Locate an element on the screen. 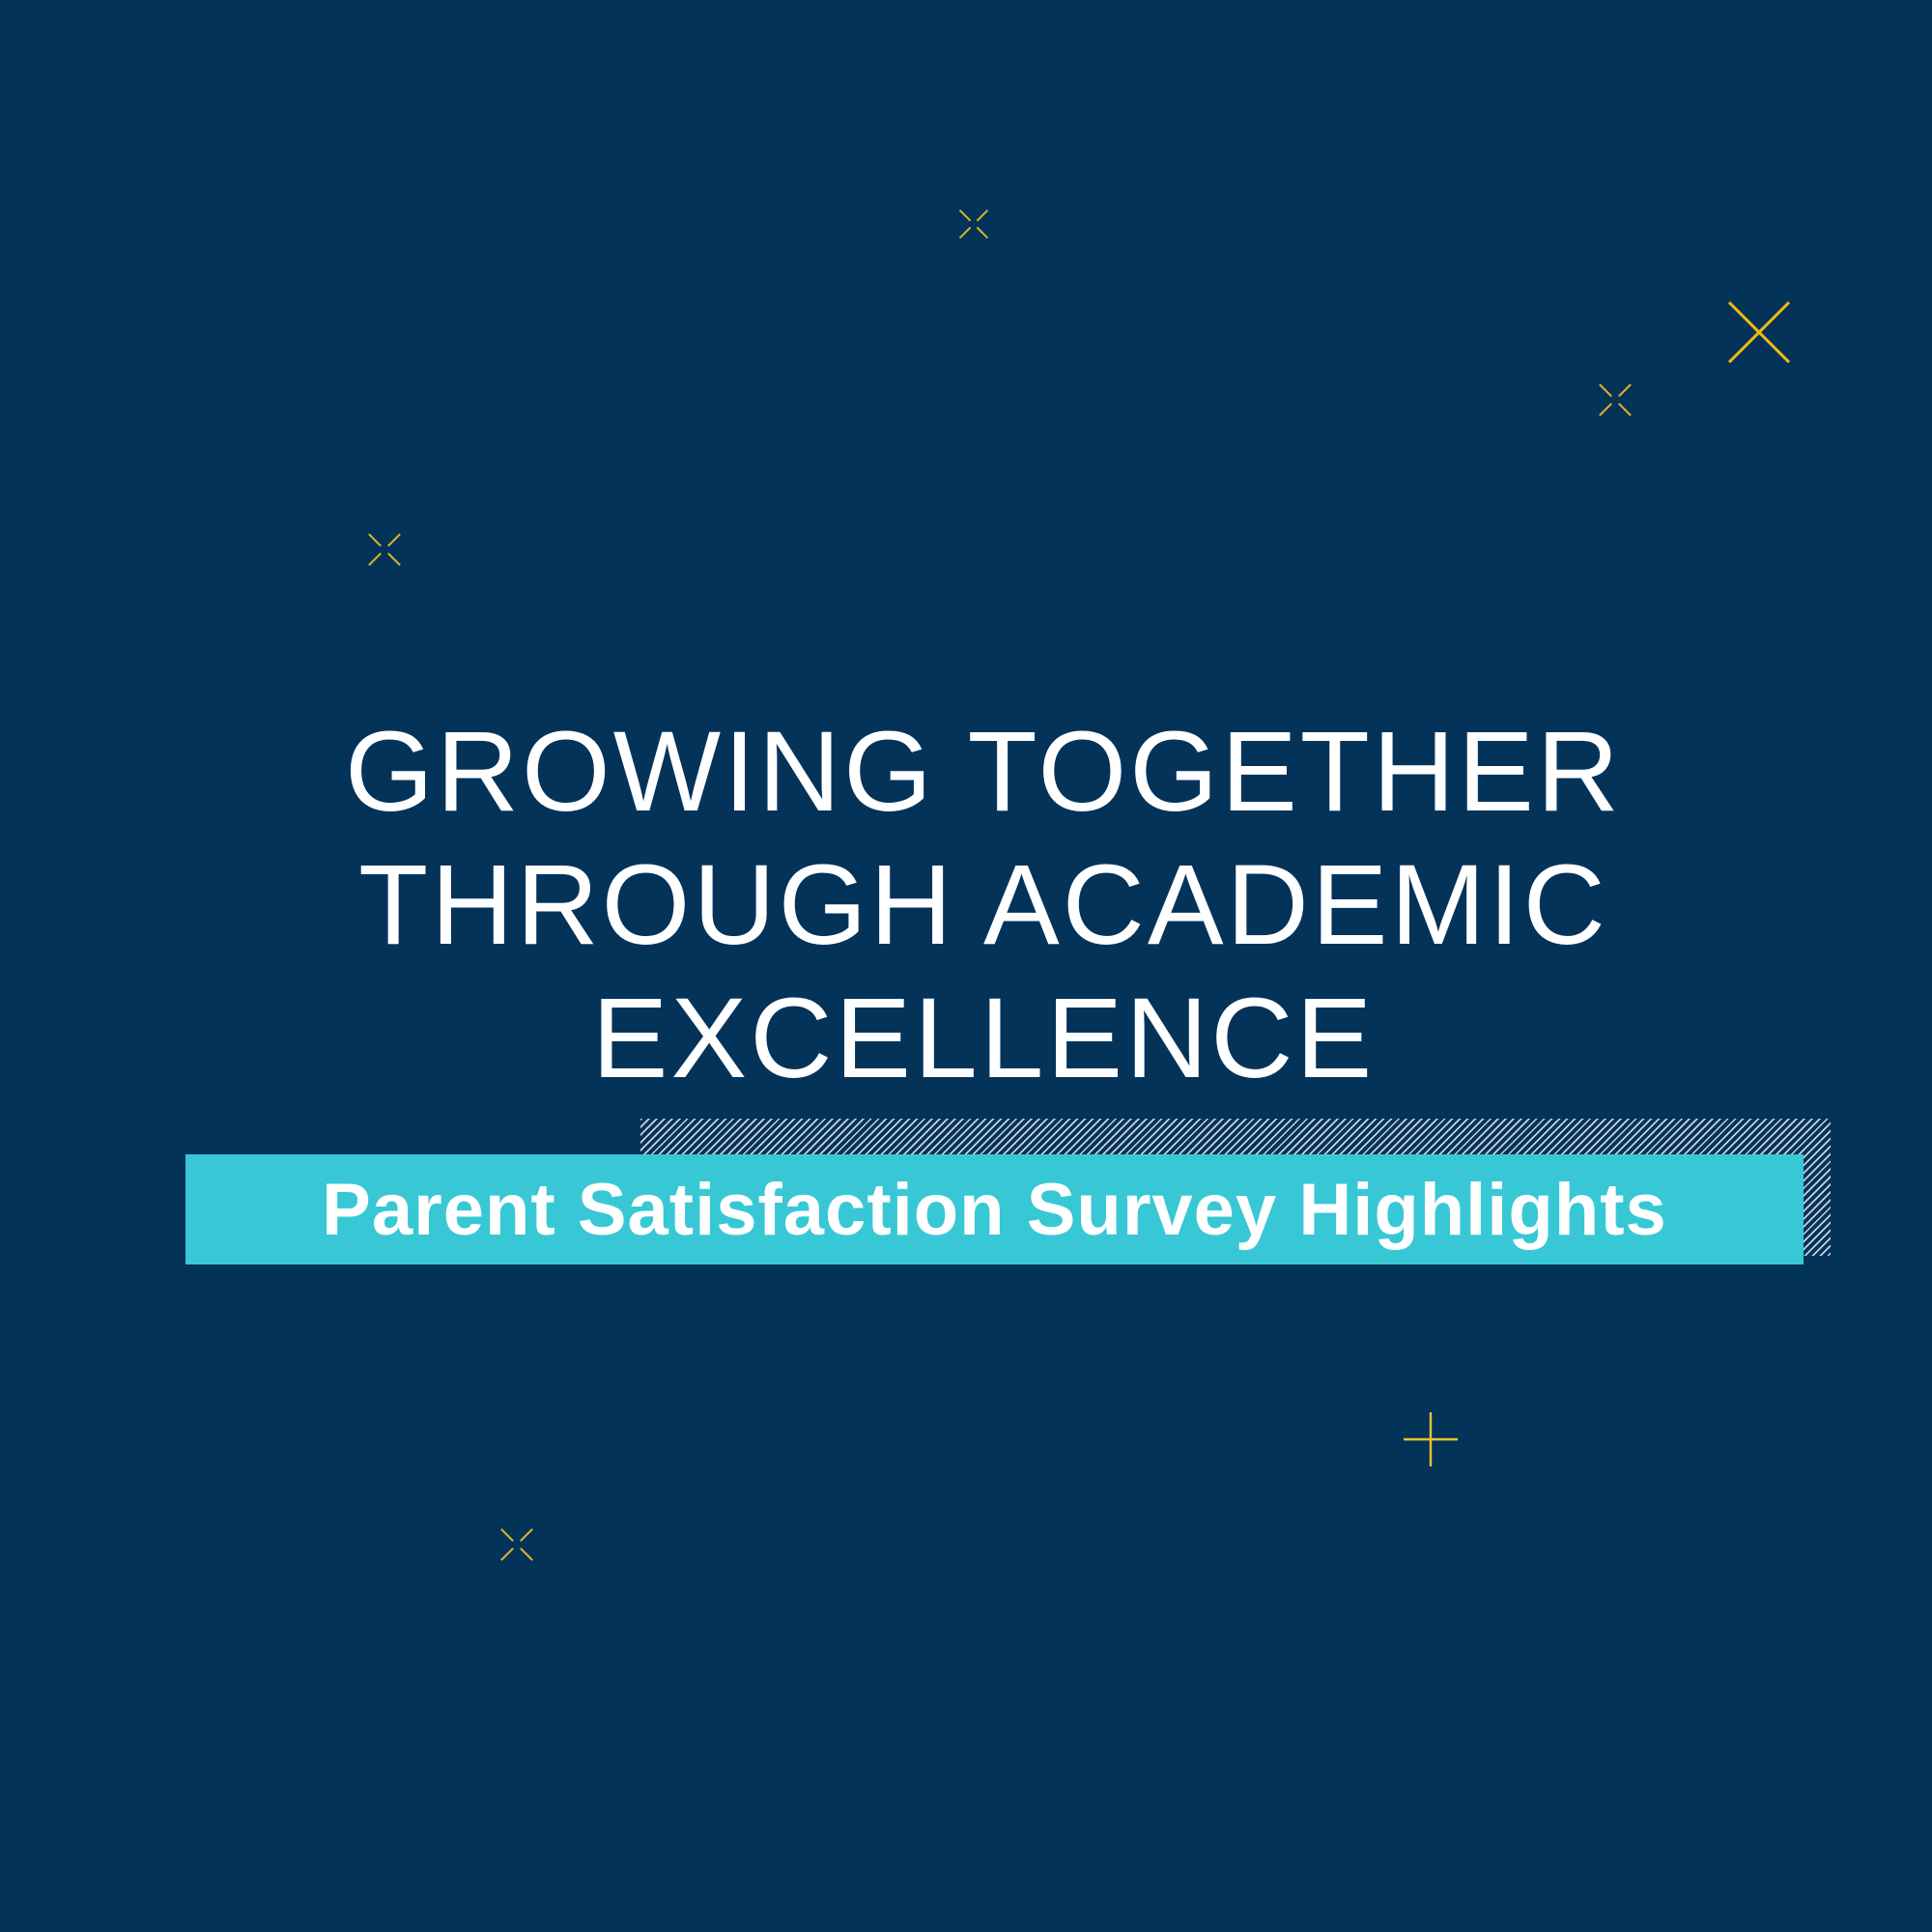 The image size is (1932, 1932). subtitle-banner: Parent Satisfaction Survey Highlights is located at coordinates (995, 1209).